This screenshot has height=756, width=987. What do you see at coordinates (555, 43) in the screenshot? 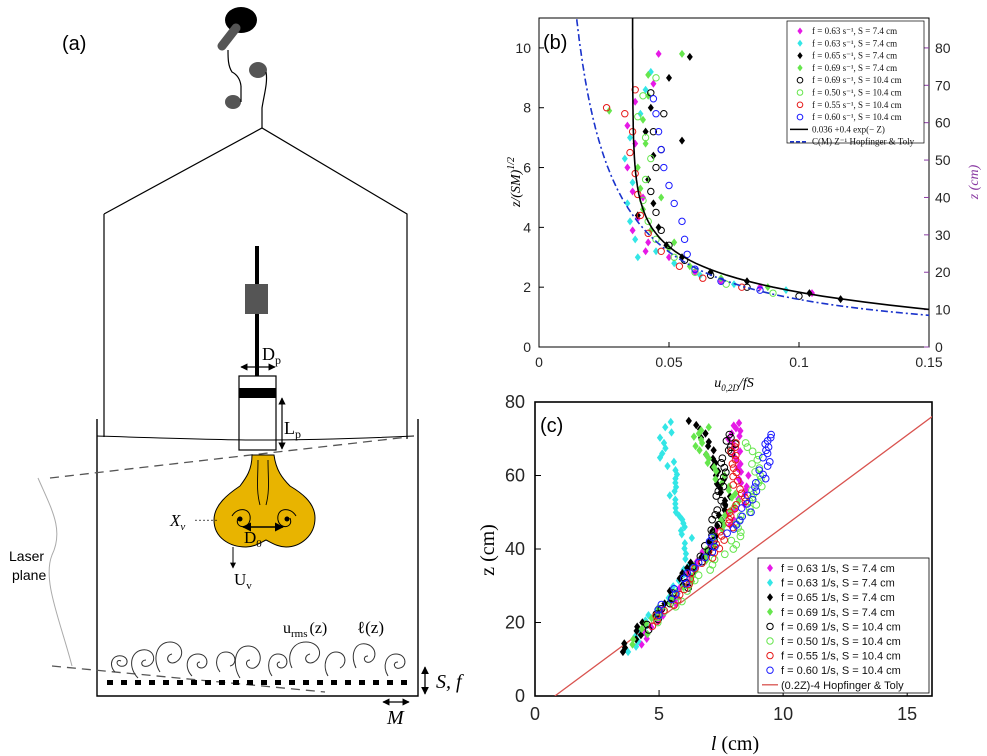
I see `chart-b-panel-label: (b)` at bounding box center [555, 43].